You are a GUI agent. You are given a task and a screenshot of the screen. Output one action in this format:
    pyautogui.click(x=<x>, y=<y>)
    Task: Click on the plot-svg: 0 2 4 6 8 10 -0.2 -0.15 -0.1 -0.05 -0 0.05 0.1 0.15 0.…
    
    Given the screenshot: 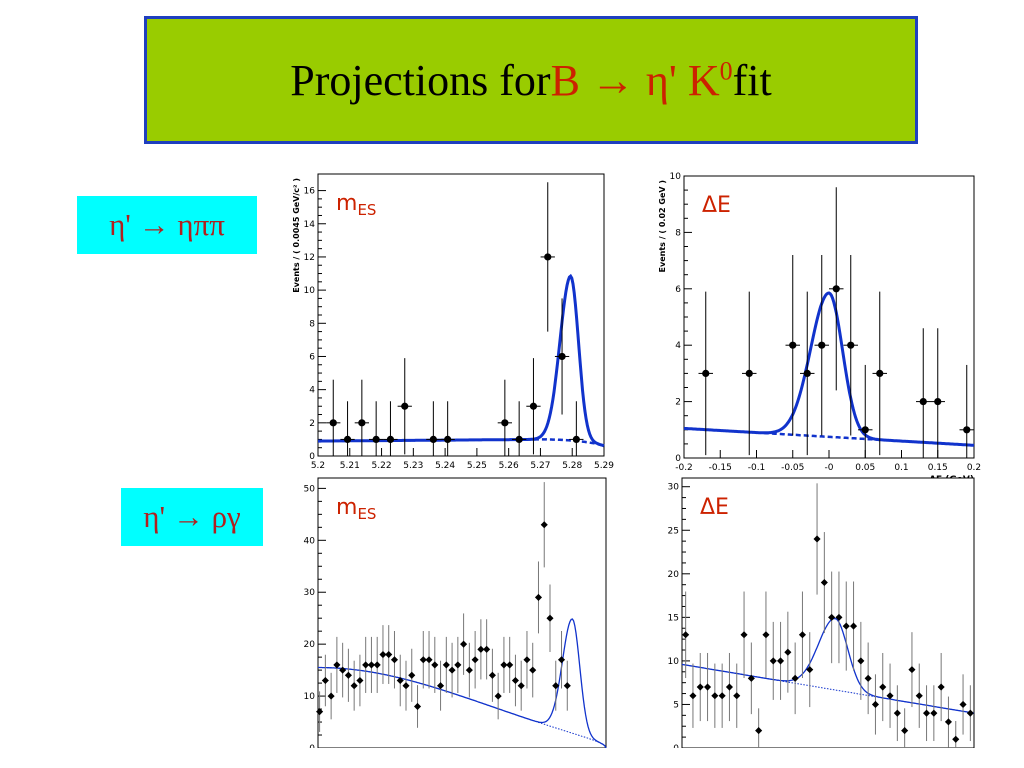 What is the action you would take?
    pyautogui.click(x=819, y=328)
    